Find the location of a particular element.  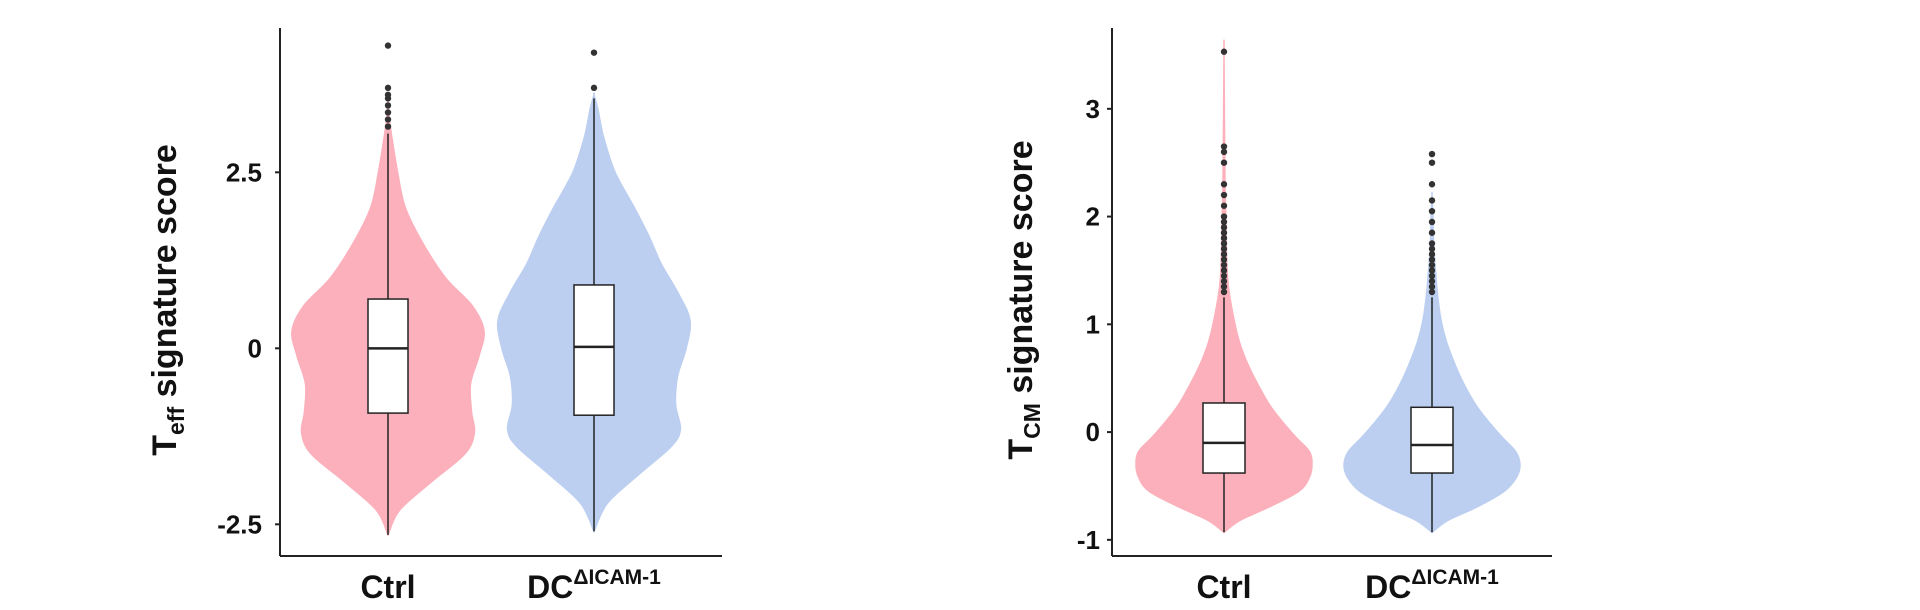

y-axis-label-sub: eff is located at coordinates (176, 421).